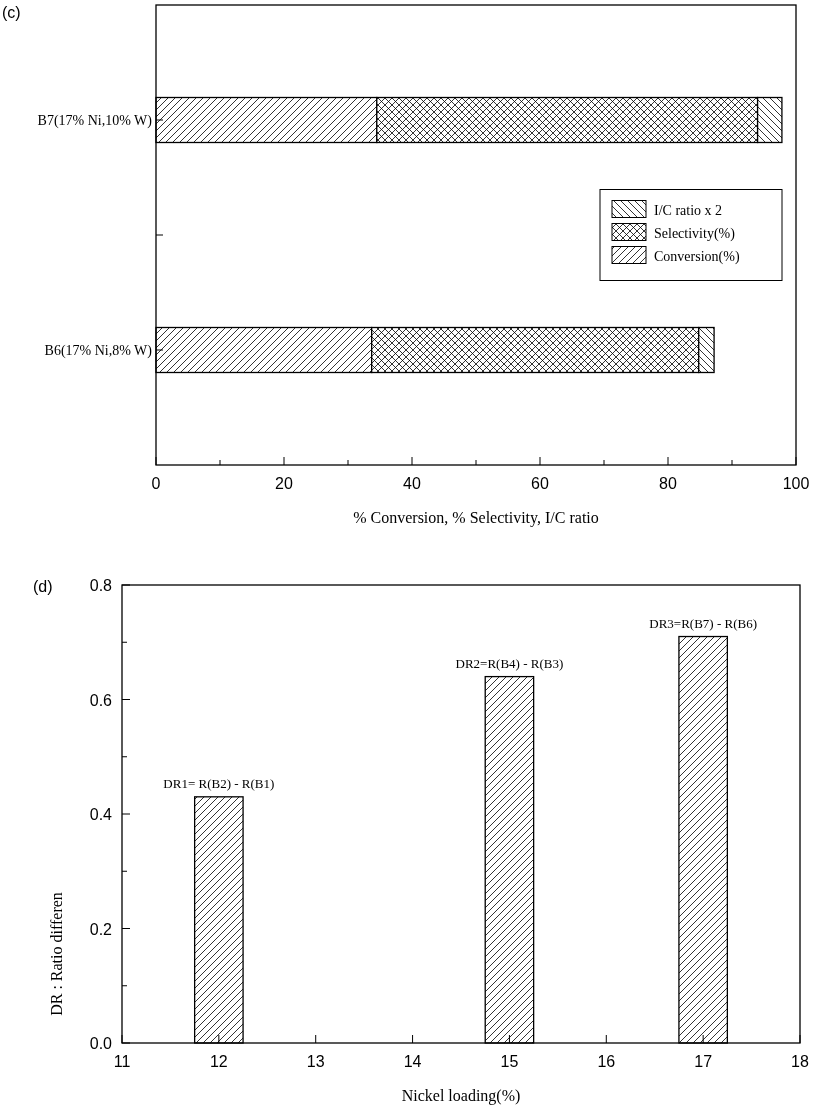 Image resolution: width=829 pixels, height=1111 pixels. Describe the element at coordinates (219, 783) in the screenshot. I see `annotation: DR1= R(B2) - R(B1)` at that location.